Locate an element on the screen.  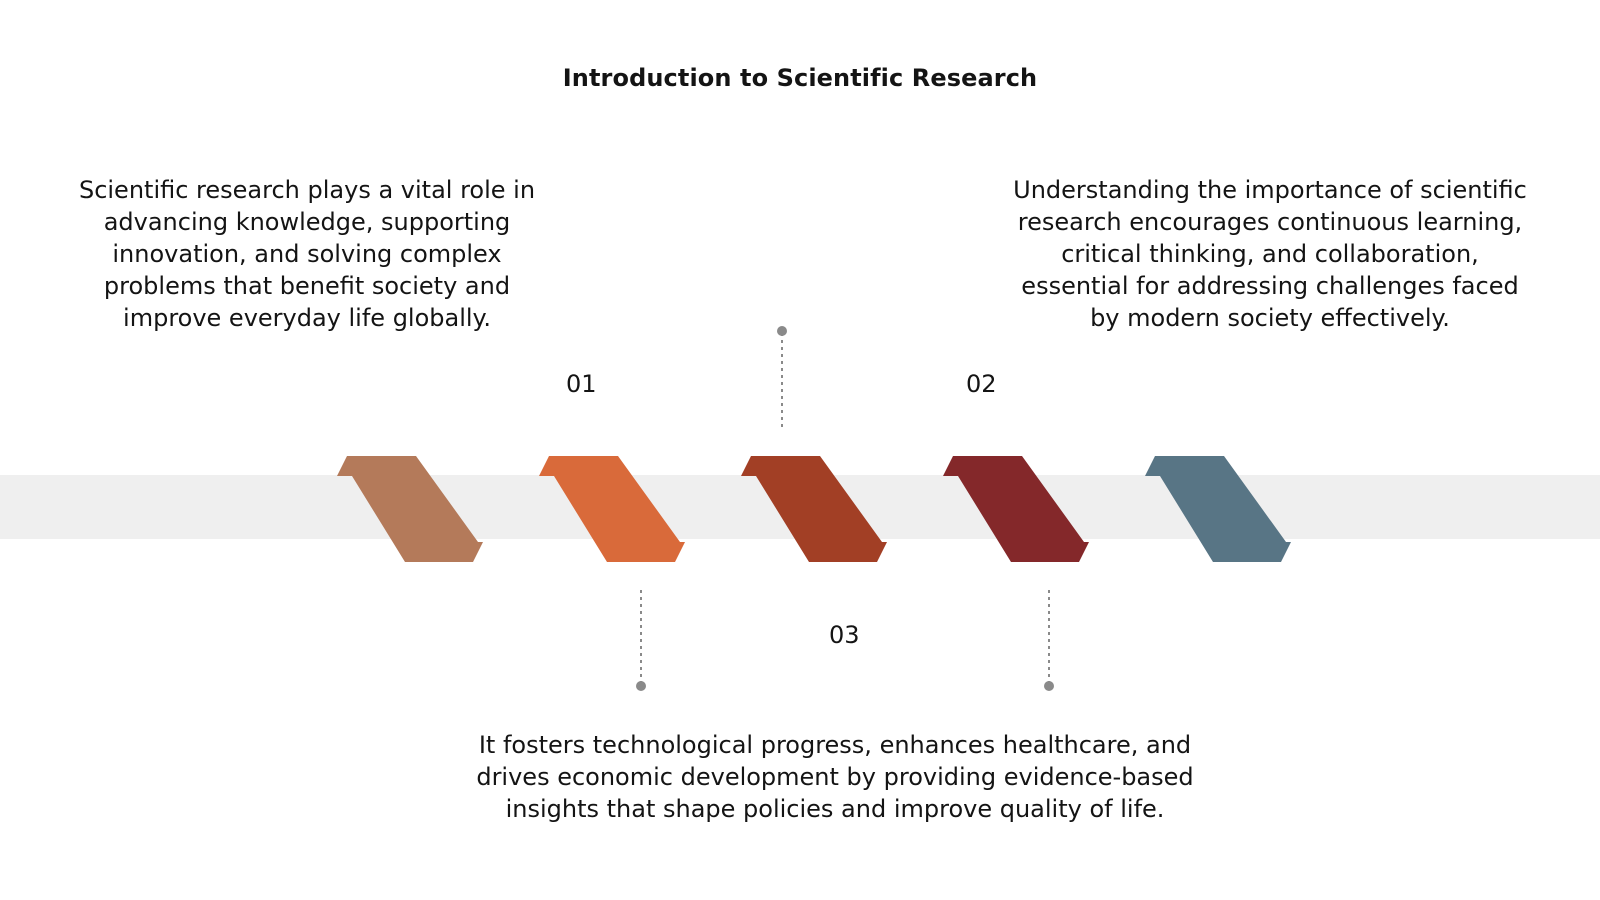
step-03-number: 03 is located at coordinates (844, 635).